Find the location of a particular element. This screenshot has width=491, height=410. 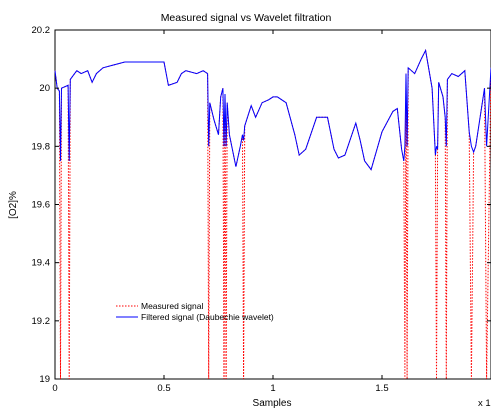

y-tick-label: 19.8 is located at coordinates (41, 146).